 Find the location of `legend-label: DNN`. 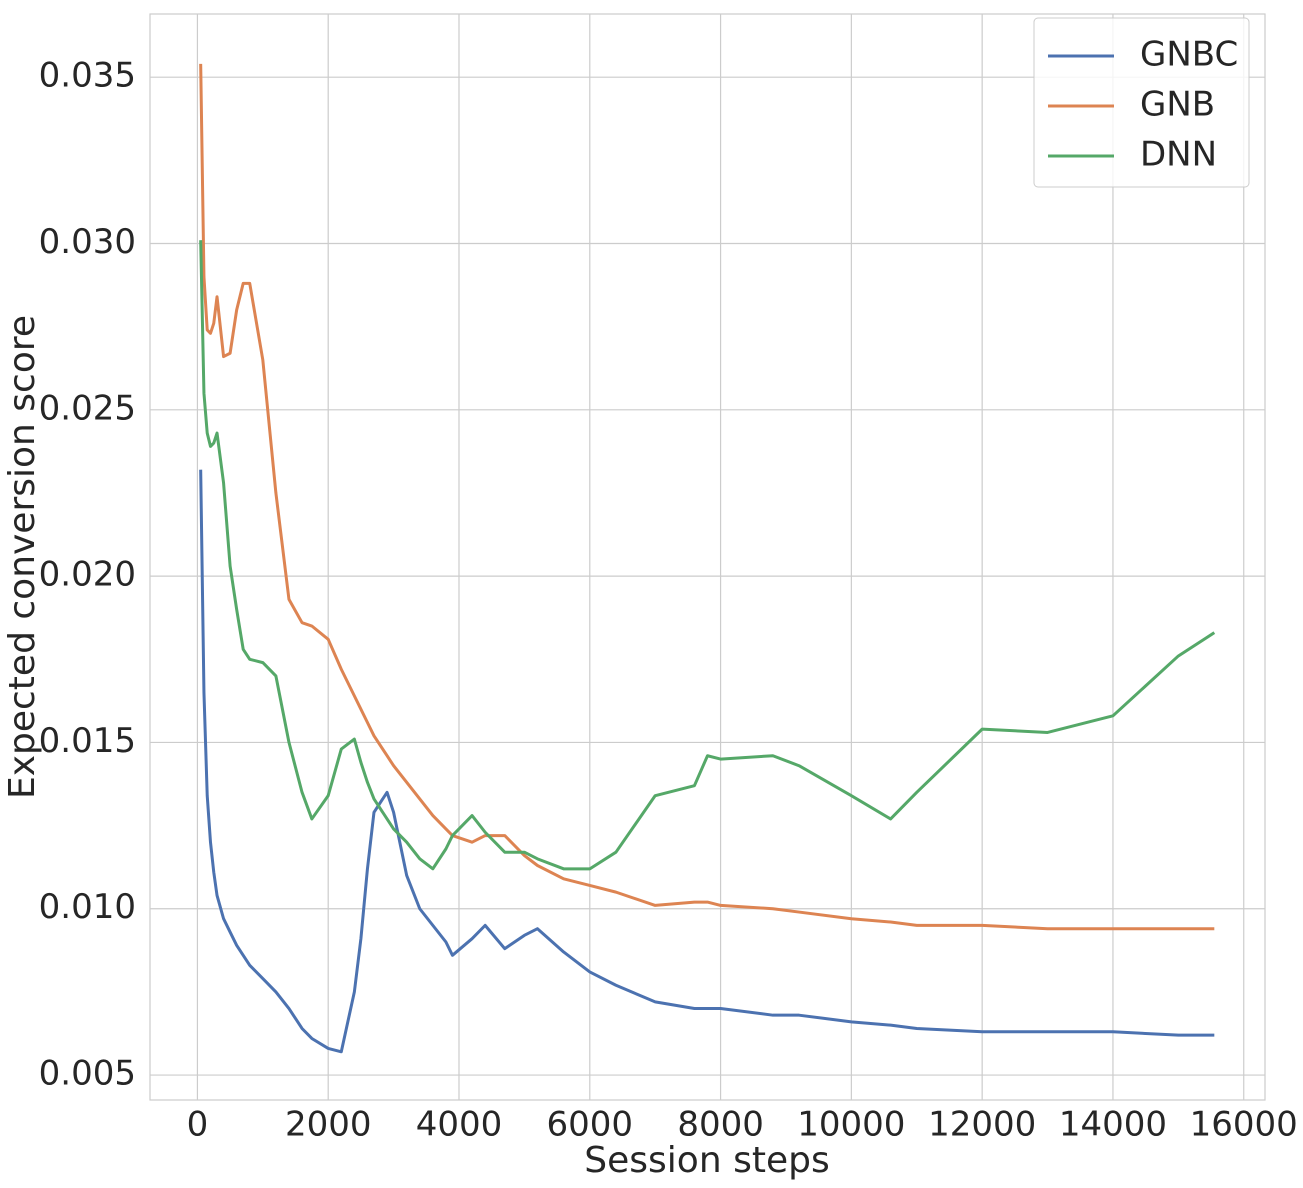

legend-label: DNN is located at coordinates (1178, 155).